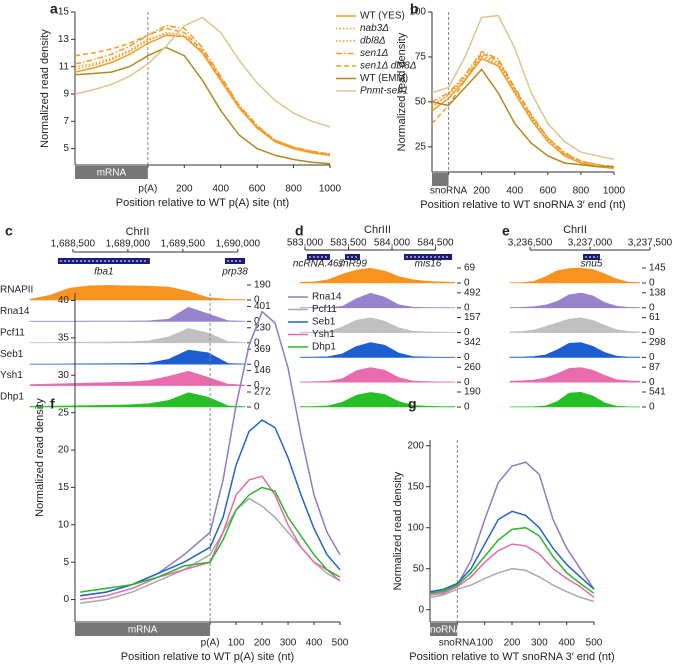  Describe the element at coordinates (262, 392) in the screenshot. I see `y-tick-label: 272` at that location.